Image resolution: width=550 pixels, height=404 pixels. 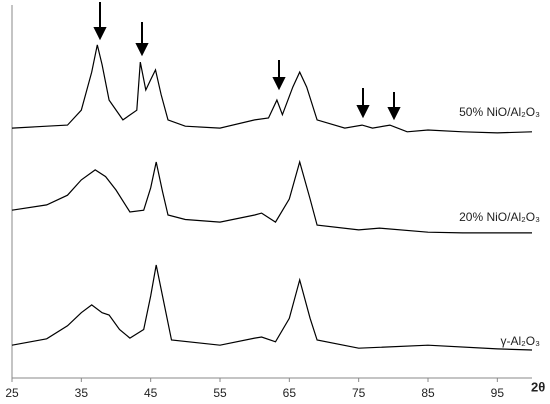 What do you see at coordinates (220, 393) in the screenshot?
I see `x-tick-label: 55` at bounding box center [220, 393].